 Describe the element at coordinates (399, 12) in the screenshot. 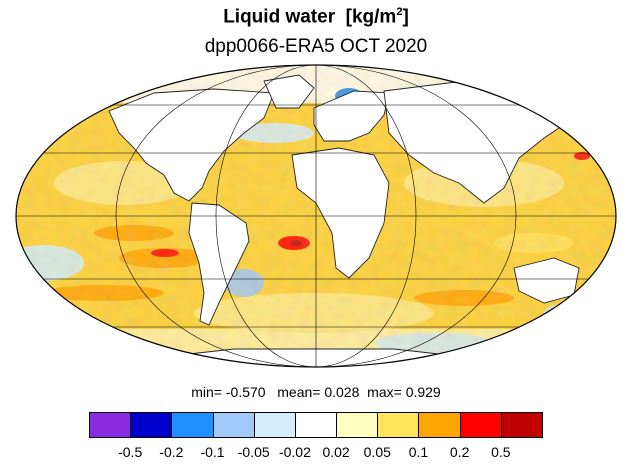

I see `title-unit-superscript: 2` at that location.